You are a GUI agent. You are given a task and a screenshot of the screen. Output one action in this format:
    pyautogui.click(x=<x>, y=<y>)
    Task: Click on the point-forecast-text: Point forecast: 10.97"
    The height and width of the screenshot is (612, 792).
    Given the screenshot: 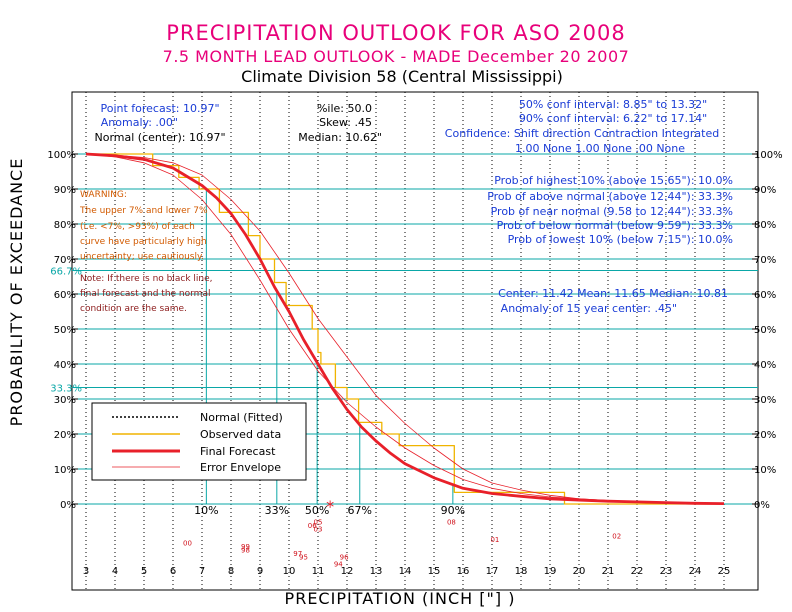 What is the action you would take?
    pyautogui.click(x=159, y=108)
    